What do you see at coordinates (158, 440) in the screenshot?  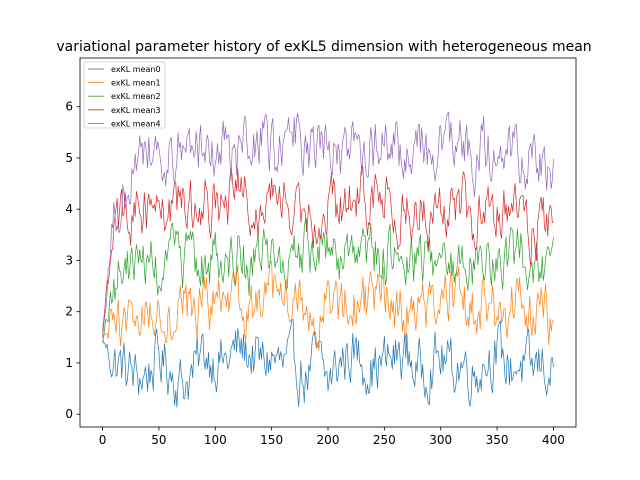 I see `x-tick-label-1: 50` at bounding box center [158, 440].